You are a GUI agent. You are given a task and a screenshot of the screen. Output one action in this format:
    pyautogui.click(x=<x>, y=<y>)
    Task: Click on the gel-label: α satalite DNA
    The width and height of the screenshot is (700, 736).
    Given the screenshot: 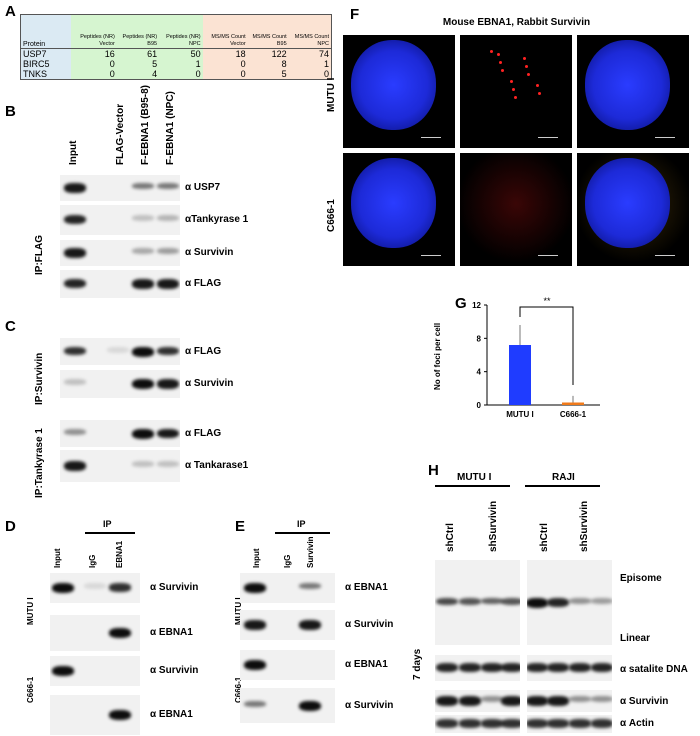 What is the action you would take?
    pyautogui.click(x=654, y=669)
    